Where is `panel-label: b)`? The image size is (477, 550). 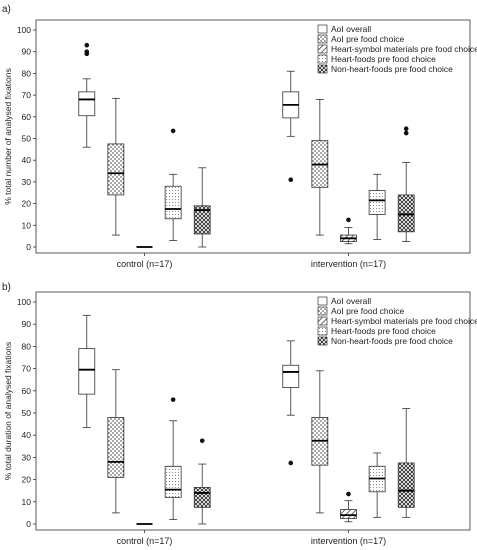 panel-label: b) is located at coordinates (6, 287).